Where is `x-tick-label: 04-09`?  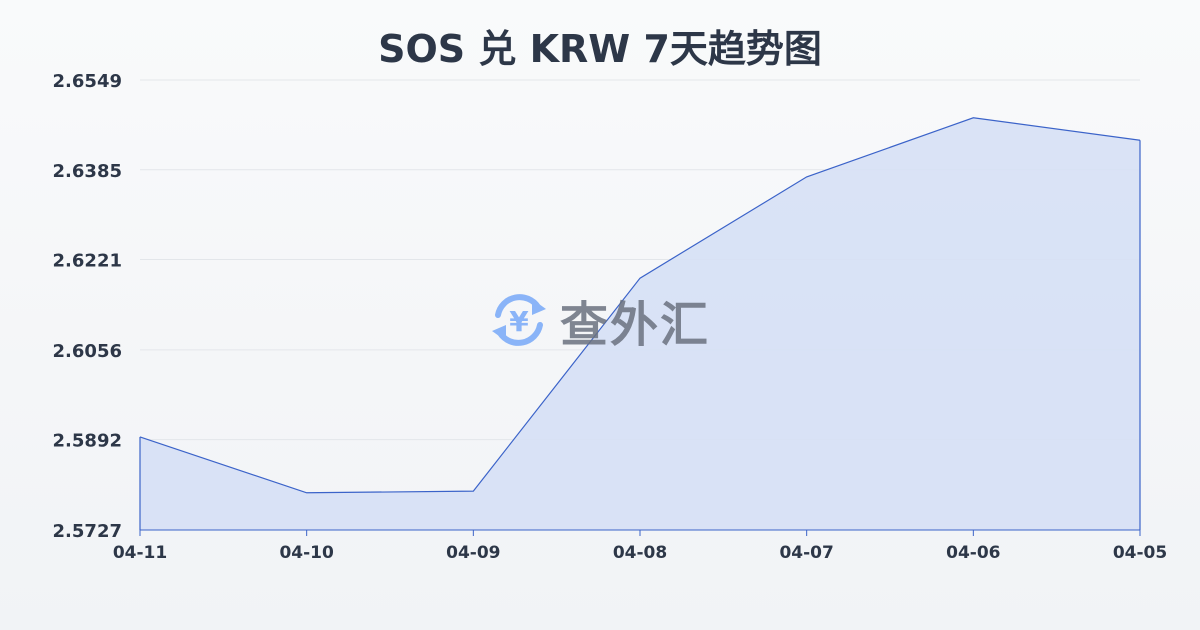 x-tick-label: 04-09 is located at coordinates (473, 553).